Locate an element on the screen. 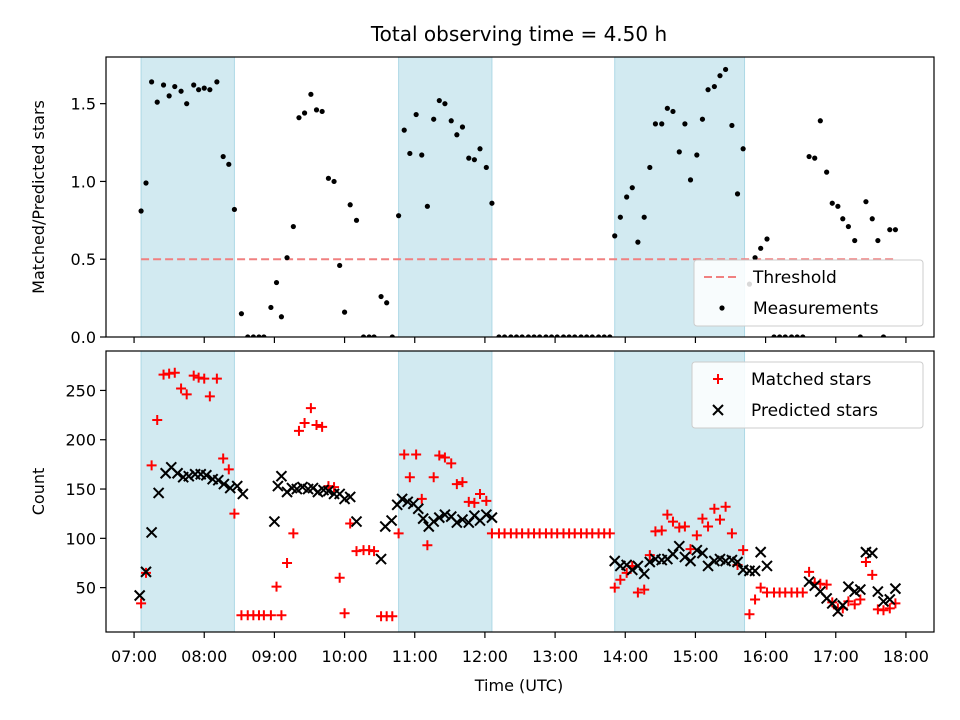  y-tick-label: 50 is located at coordinates (86, 588).